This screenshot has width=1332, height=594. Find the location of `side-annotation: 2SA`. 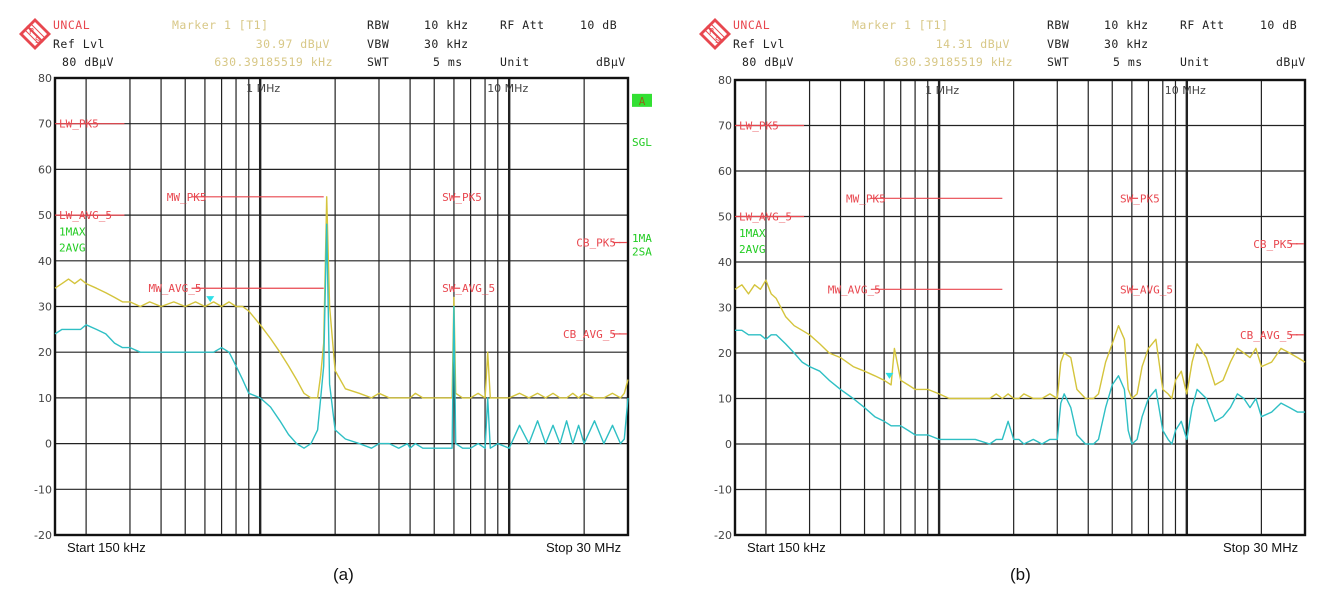

side-annotation: 2SA is located at coordinates (642, 252).